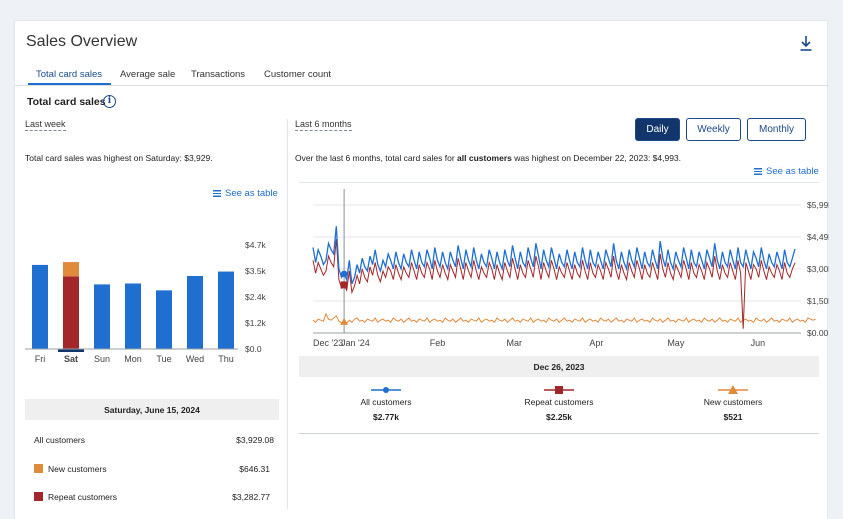  I want to click on bar-x-tick: Mon, so click(133, 359).